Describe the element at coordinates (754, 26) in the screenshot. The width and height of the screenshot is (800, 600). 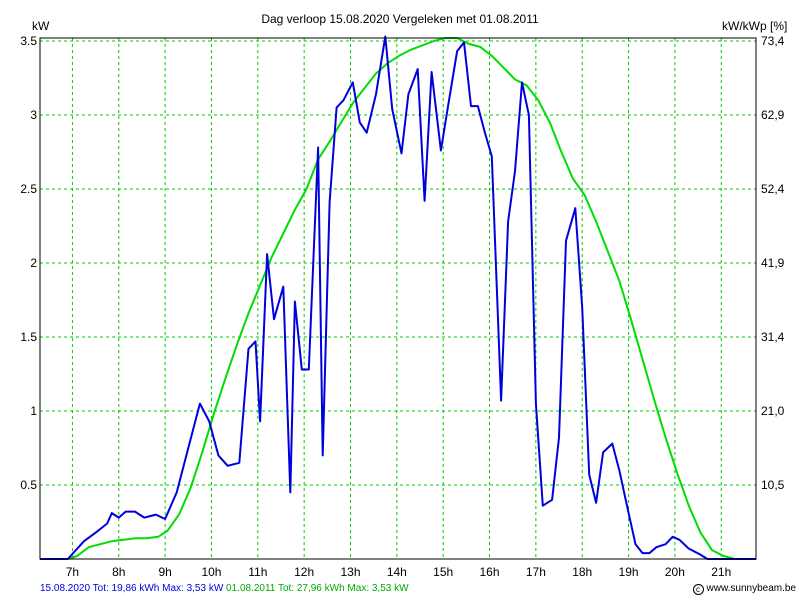
I see `y-axis-right-label: kW/kWp [%]` at that location.